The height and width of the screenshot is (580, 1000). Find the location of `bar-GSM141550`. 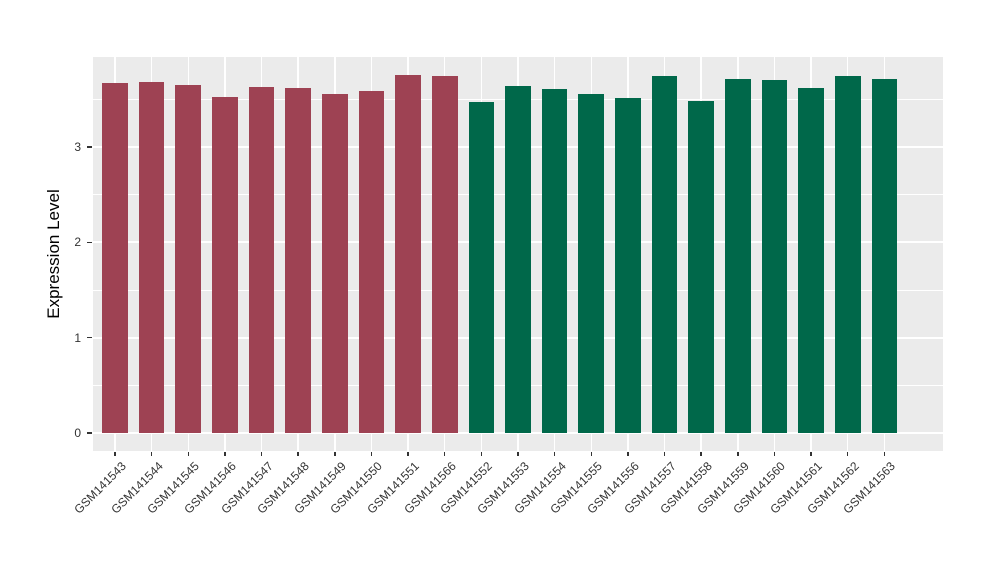

bar-GSM141550 is located at coordinates (371, 261).